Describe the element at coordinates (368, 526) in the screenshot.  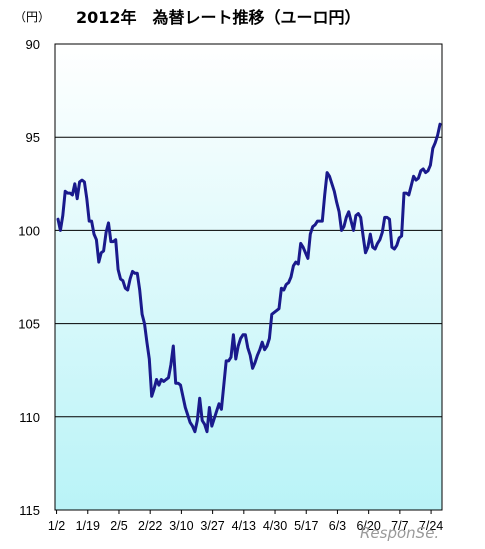
I see `x-tick-label: 6/20` at that location.